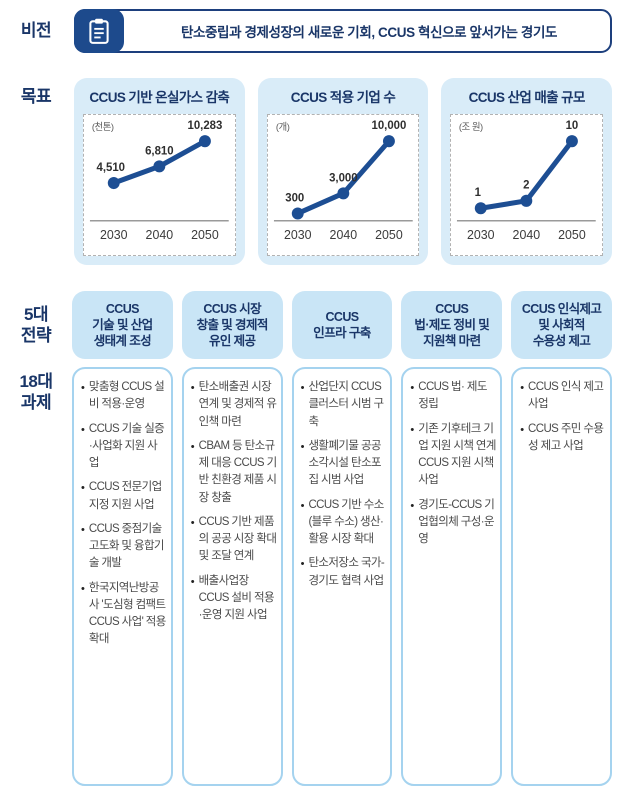 This screenshot has height=794, width=620. What do you see at coordinates (566, 437) in the screenshot?
I see `task-text: CCUS 주민 수용성 제고 사업` at bounding box center [566, 437].